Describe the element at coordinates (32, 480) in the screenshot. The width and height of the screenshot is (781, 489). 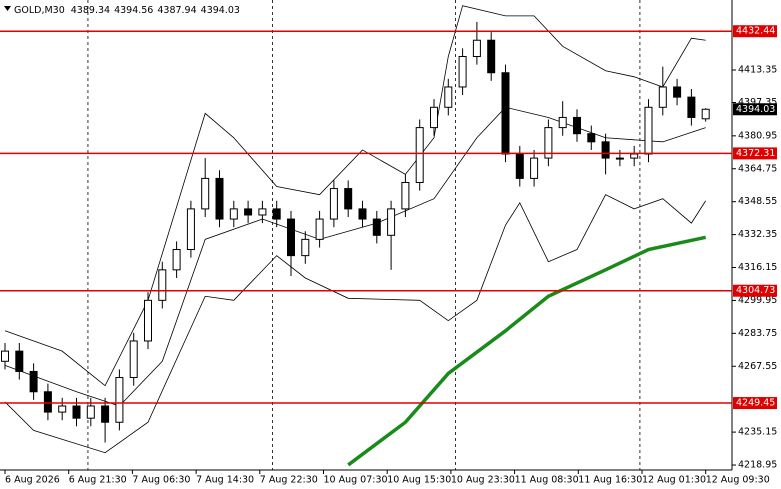
I see `x-tick-label: 6 Aug 2026` at that location.